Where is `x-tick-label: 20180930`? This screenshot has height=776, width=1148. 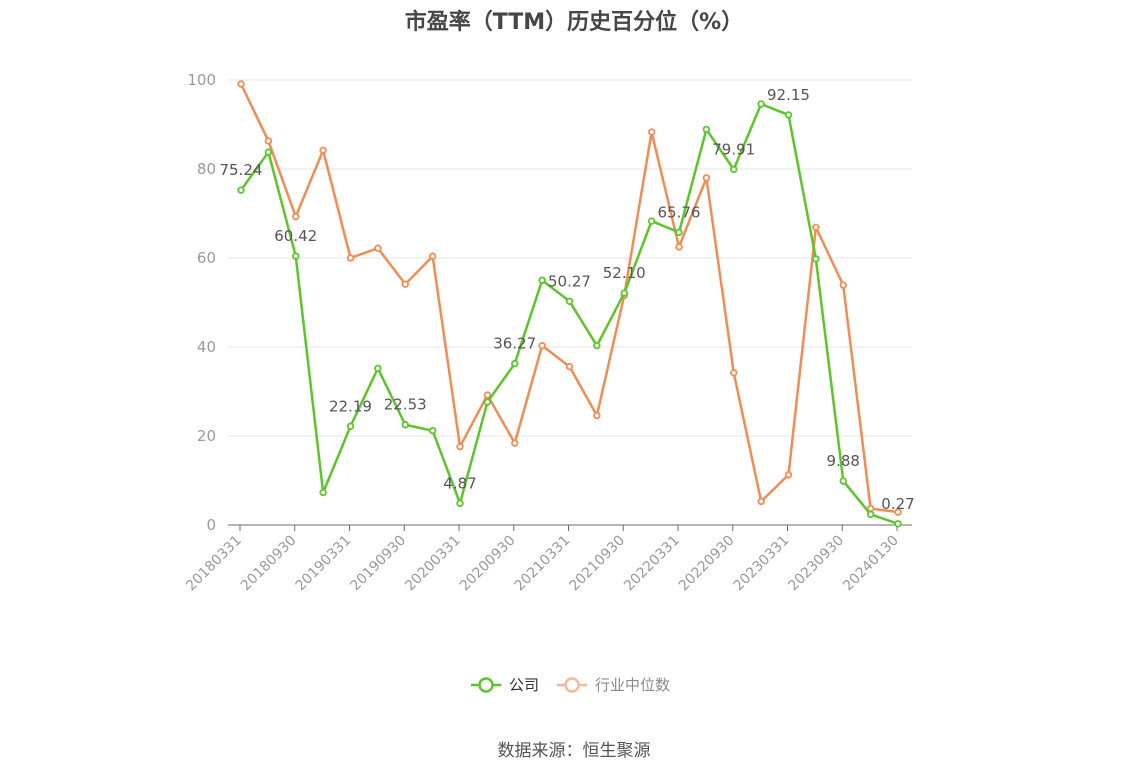
x-tick-label: 20180930 is located at coordinates (269, 564).